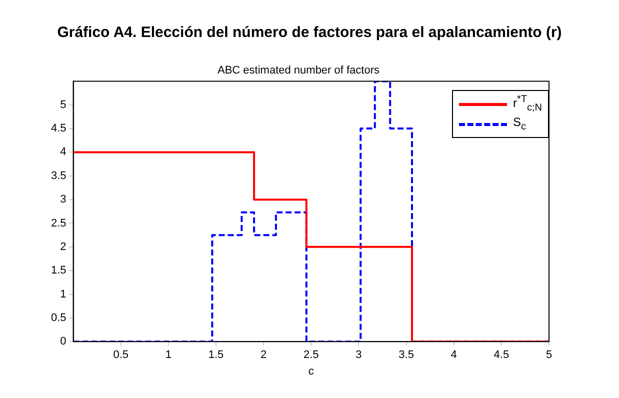 This screenshot has height=398, width=619. What do you see at coordinates (298, 70) in the screenshot?
I see `chart-subtitle: ABC estimated number of factors` at bounding box center [298, 70].